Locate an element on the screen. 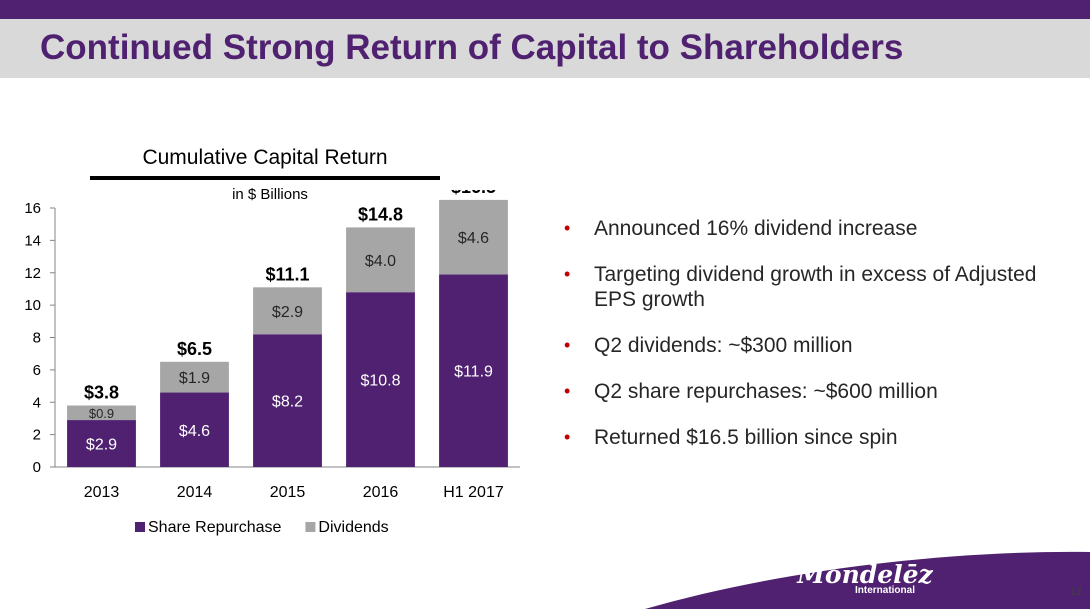 The width and height of the screenshot is (1090, 609). data-label-repurchase: $2.9 is located at coordinates (101, 445).